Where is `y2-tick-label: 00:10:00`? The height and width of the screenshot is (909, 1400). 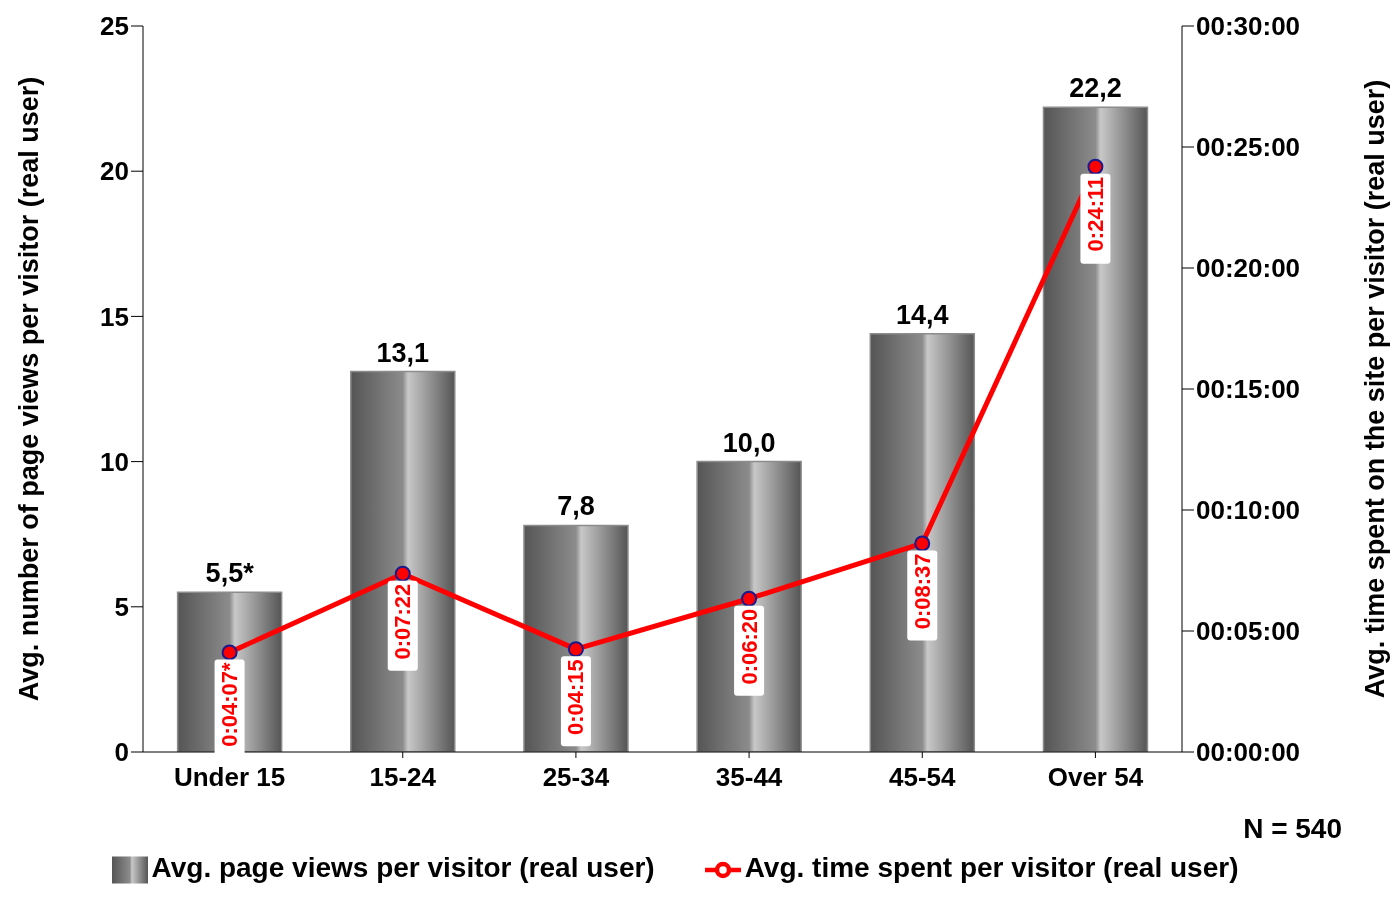
y2-tick-label: 00:10:00 is located at coordinates (1248, 510).